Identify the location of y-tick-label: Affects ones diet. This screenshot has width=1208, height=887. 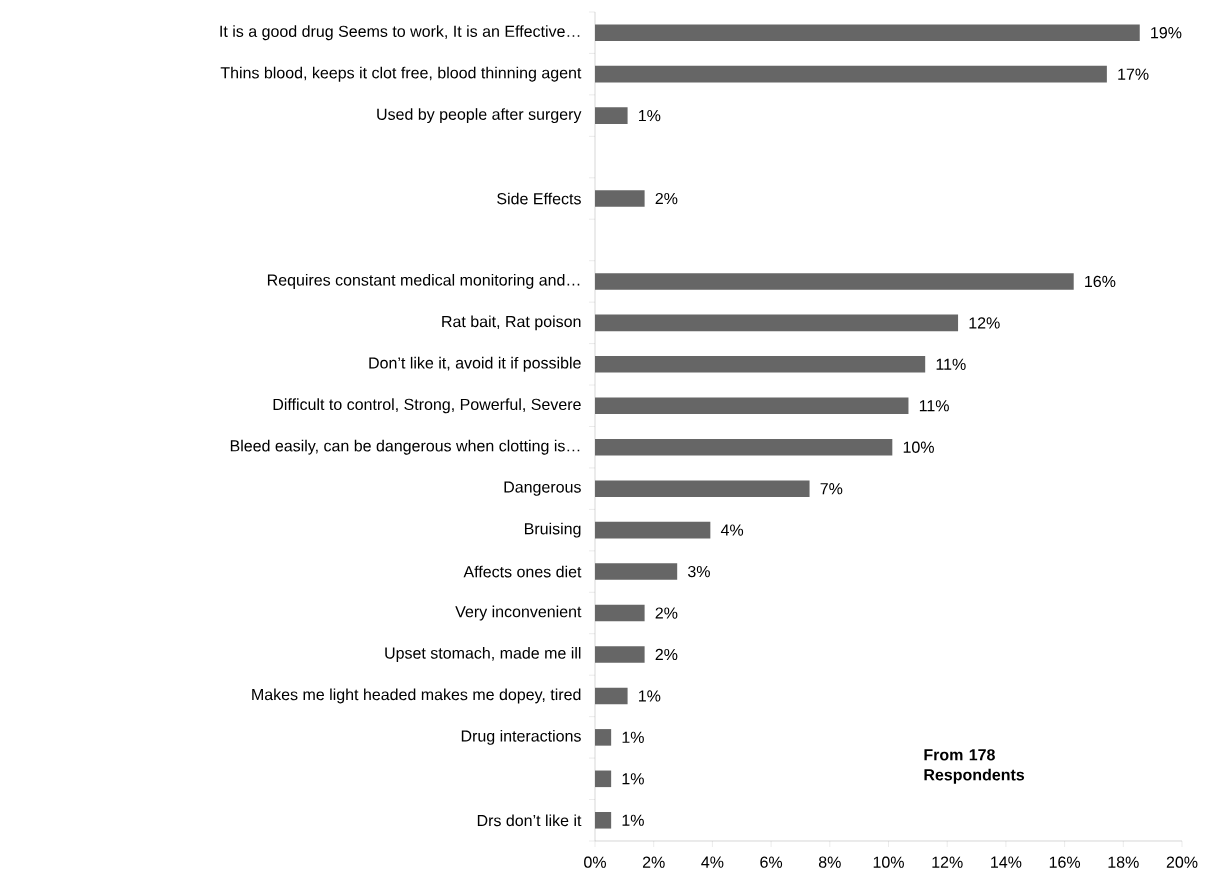
(522, 571).